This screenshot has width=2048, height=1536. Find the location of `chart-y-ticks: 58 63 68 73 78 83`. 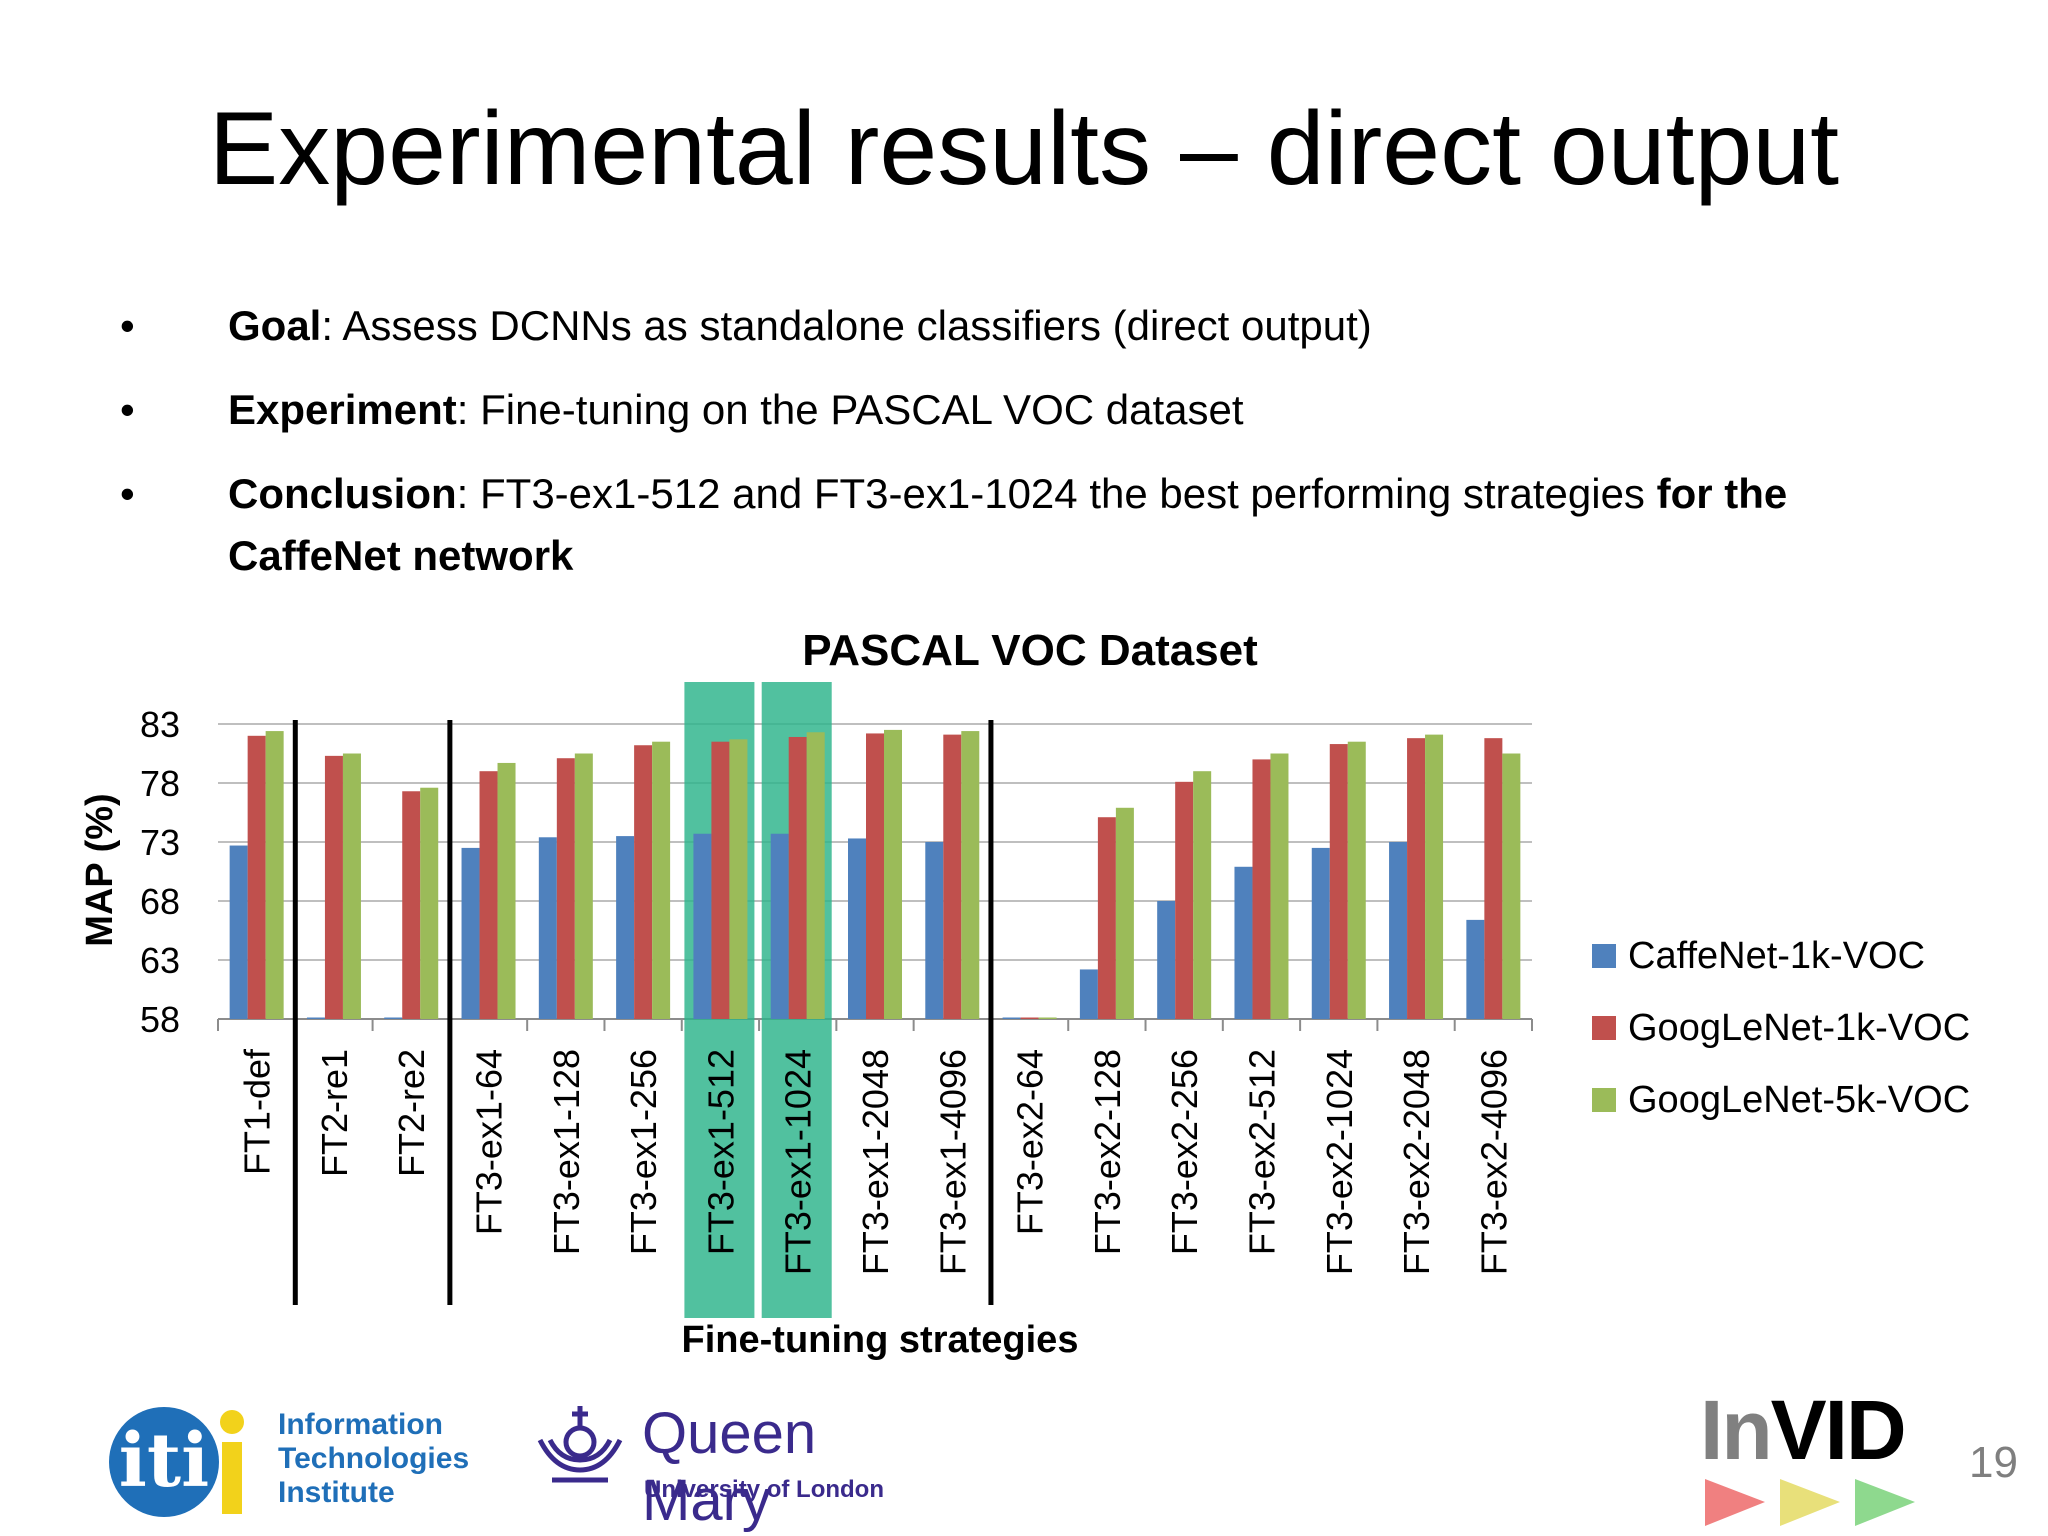

chart-y-ticks: 58 63 68 73 78 83 is located at coordinates (160, 872).